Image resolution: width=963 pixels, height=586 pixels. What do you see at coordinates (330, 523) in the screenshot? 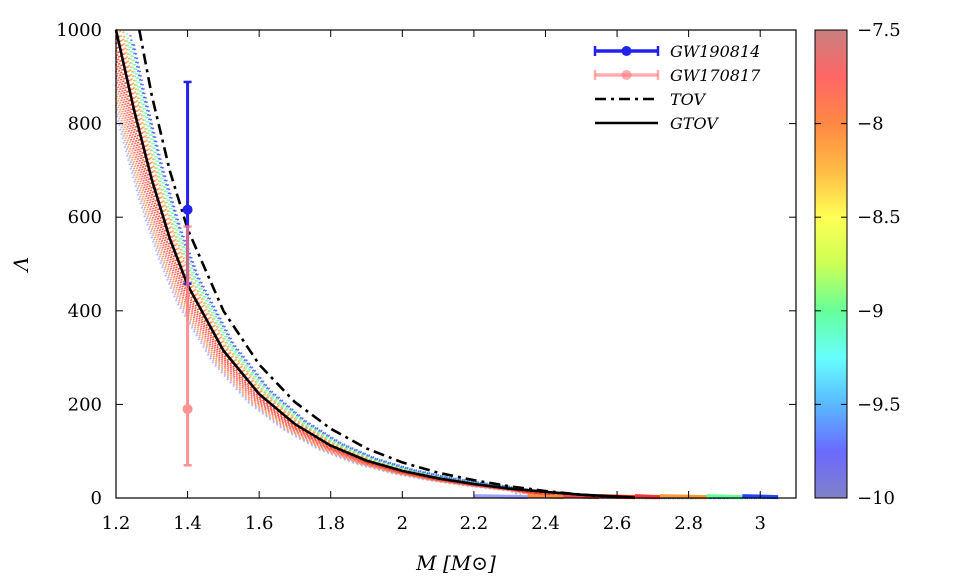
I see `x-tick-label: 1.8` at bounding box center [330, 523].